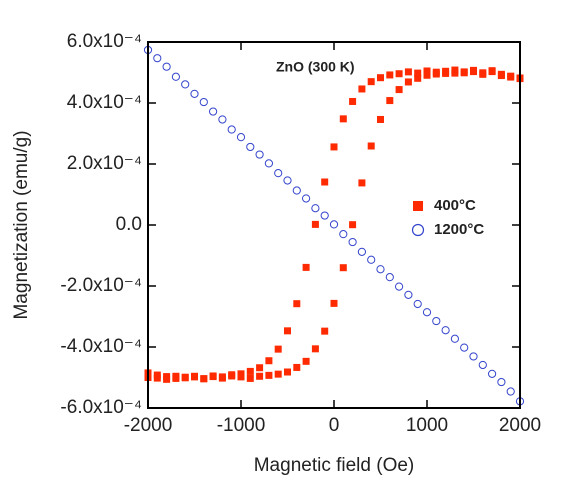  What do you see at coordinates (148, 425) in the screenshot?
I see `x-tick-label: -2000` at bounding box center [148, 425].